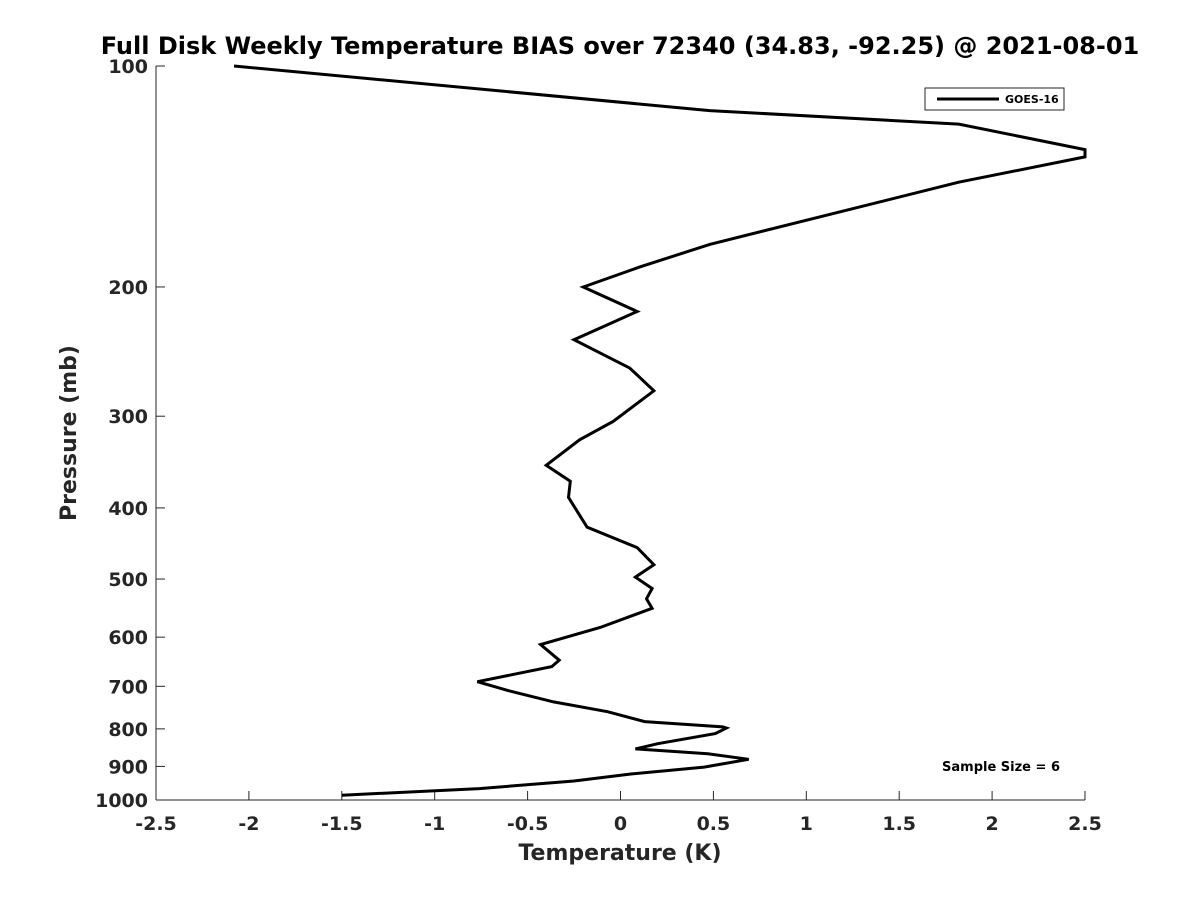  What do you see at coordinates (156, 824) in the screenshot?
I see `x-tick-label: -2.5` at bounding box center [156, 824].